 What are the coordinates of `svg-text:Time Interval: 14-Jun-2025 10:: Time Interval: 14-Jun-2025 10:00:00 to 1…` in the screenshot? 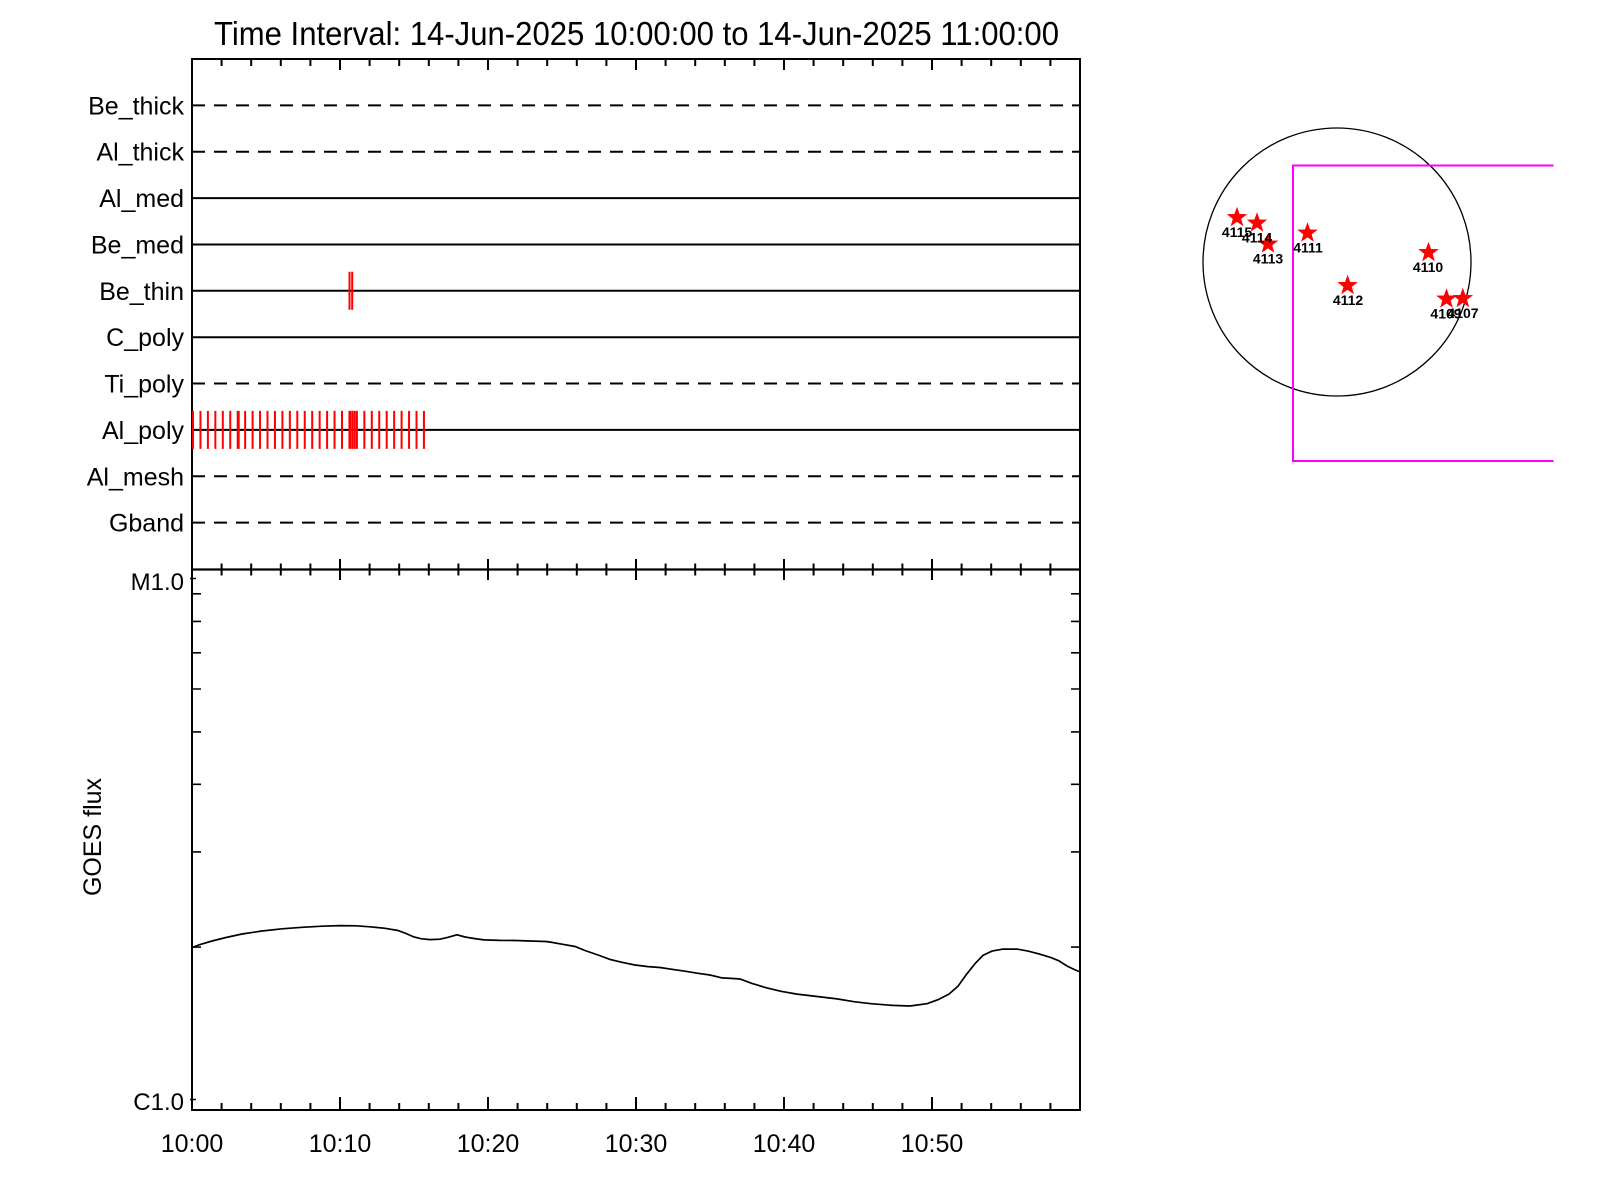 It's located at (636, 33).